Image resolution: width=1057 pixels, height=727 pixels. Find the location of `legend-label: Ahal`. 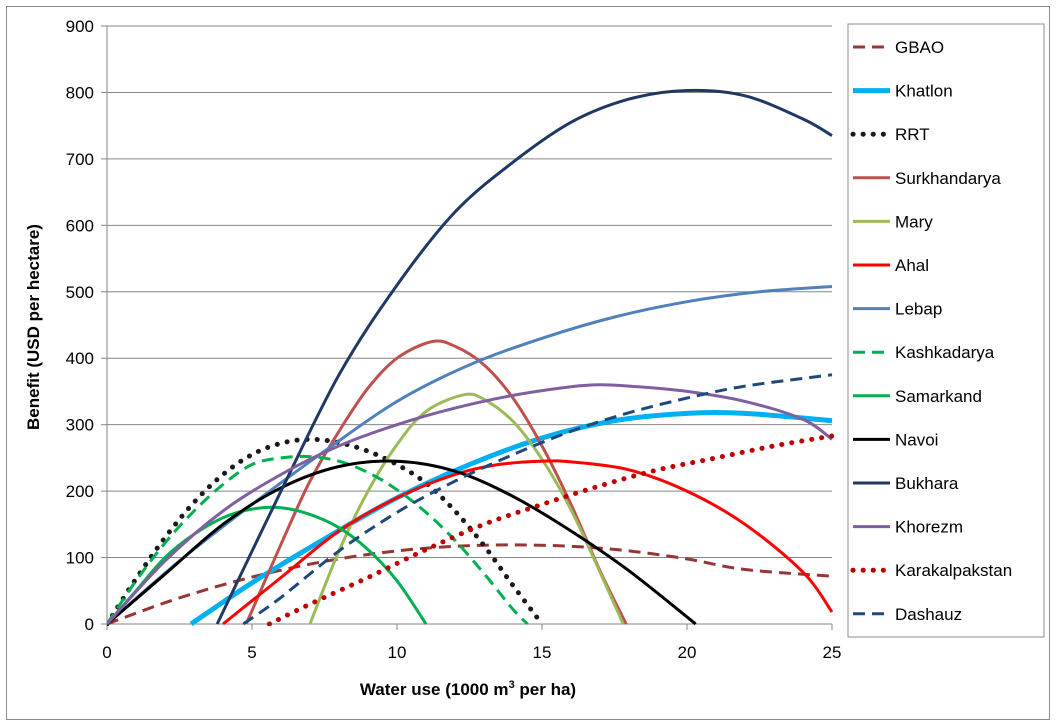

legend-label: Ahal is located at coordinates (912, 265).